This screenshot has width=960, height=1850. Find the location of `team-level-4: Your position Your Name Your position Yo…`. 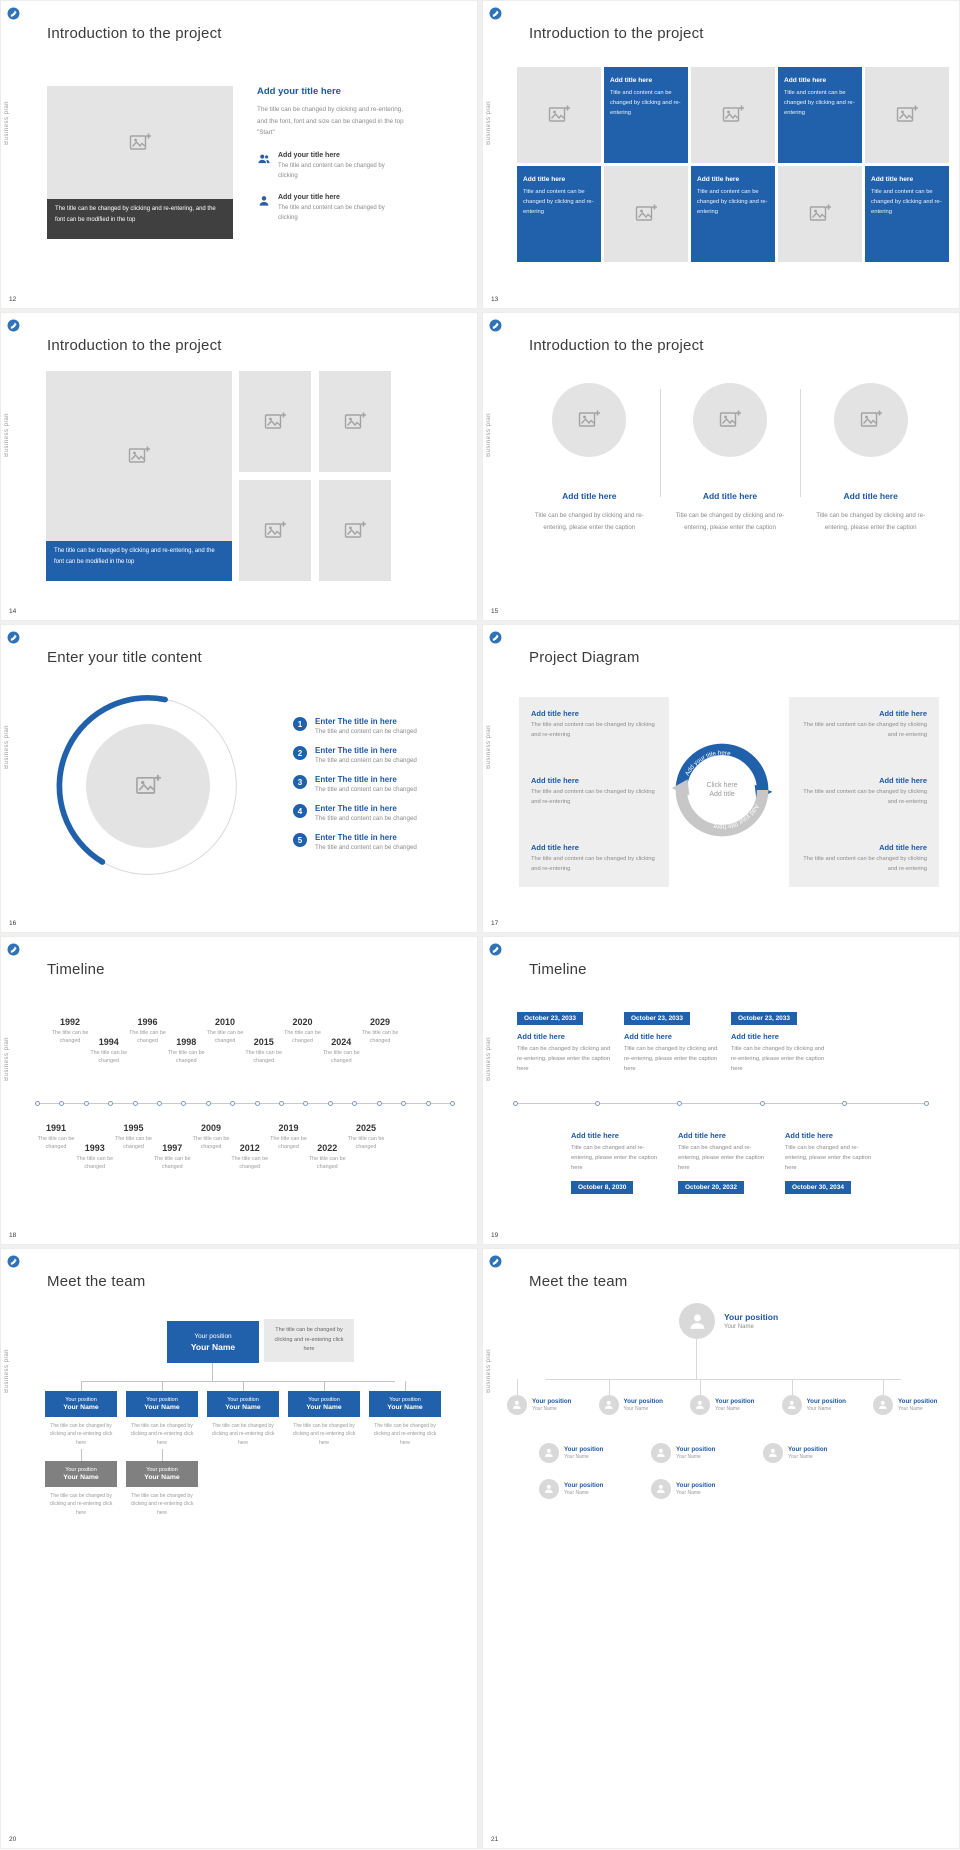

team-level-4: Your position Your Name Your position Yo… is located at coordinates (634, 1489).